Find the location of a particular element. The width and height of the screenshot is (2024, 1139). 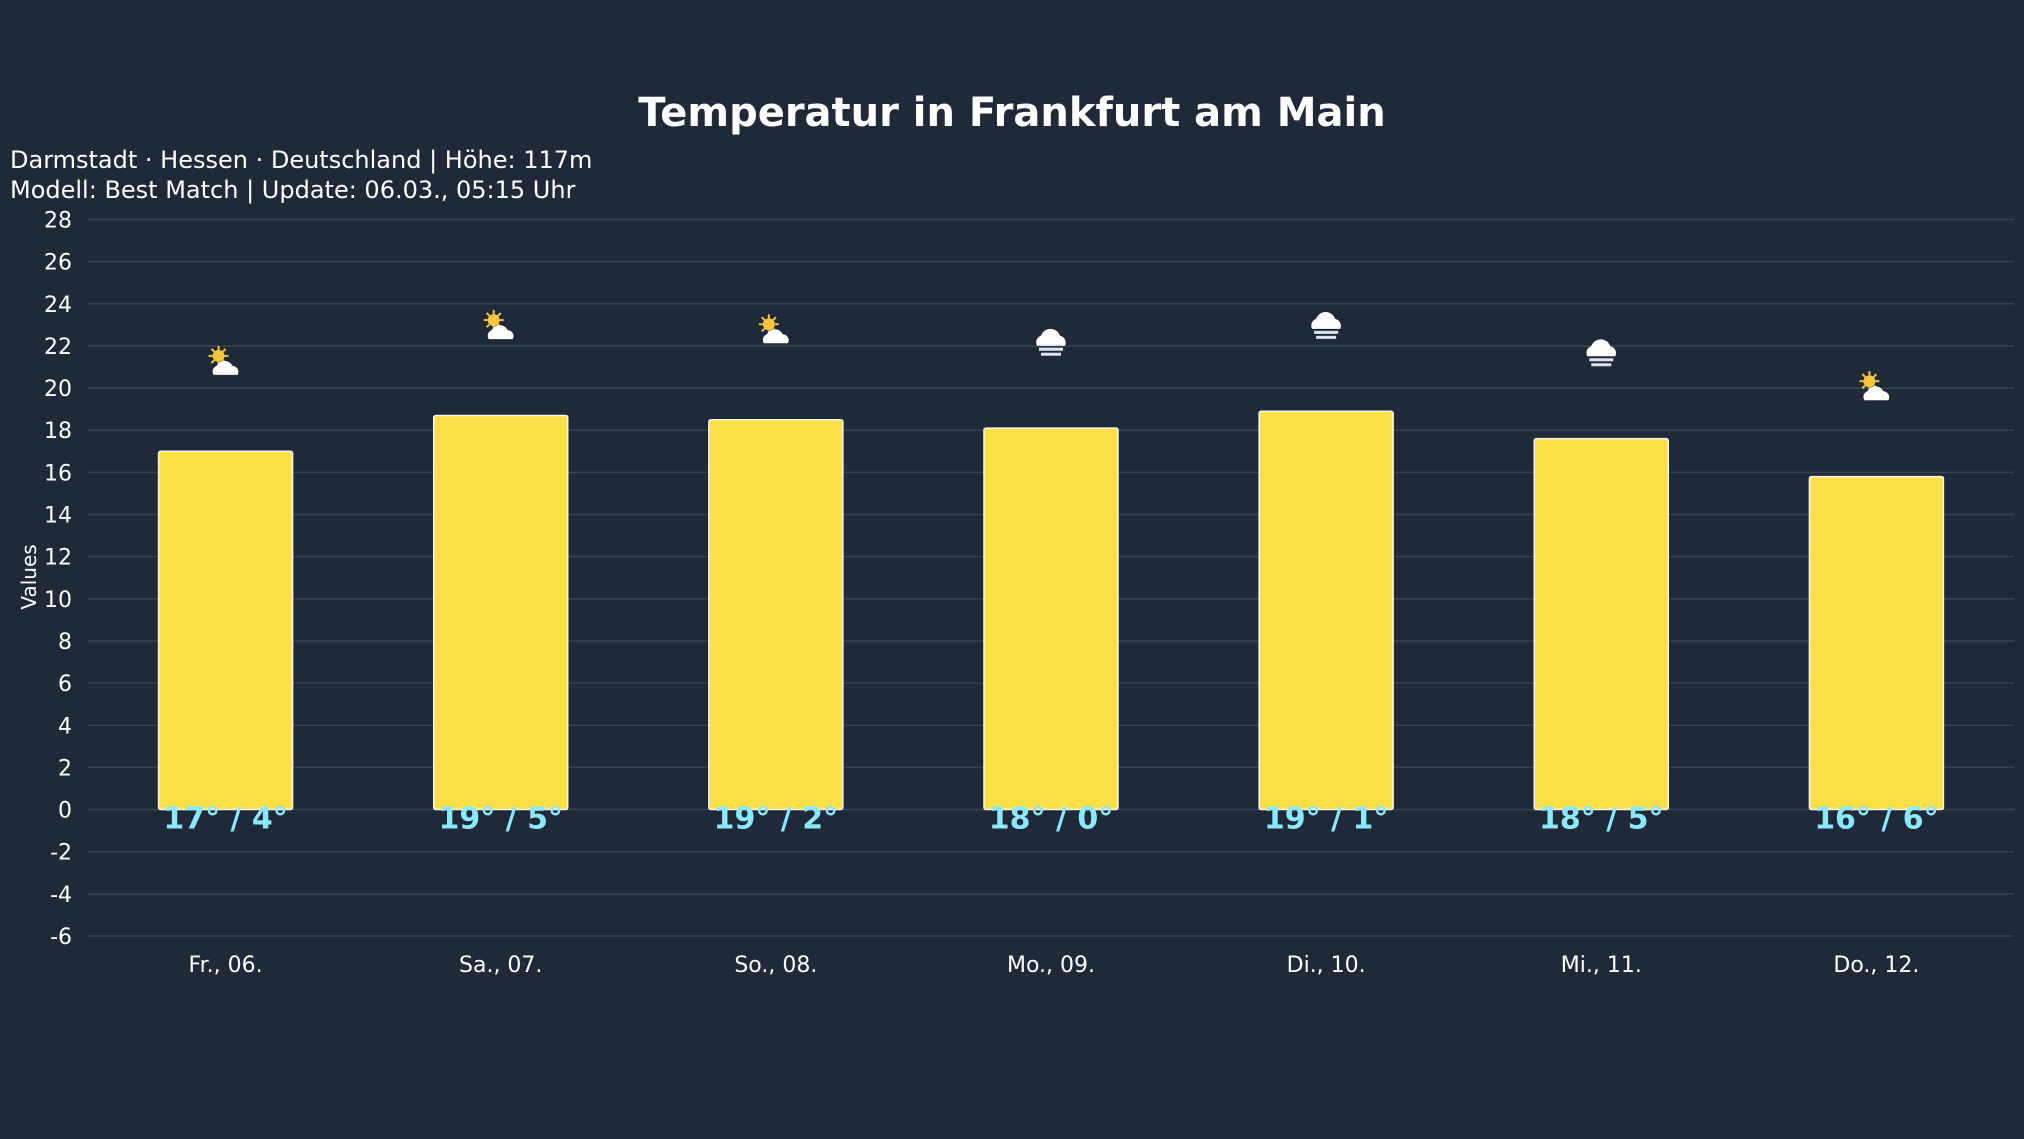

data-label: 16° / 6° is located at coordinates (1876, 819).